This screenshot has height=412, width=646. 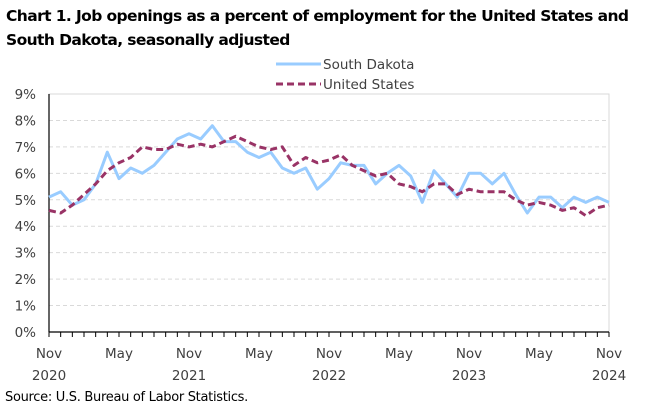 I want to click on x-tick-label-year: 2020, so click(x=49, y=376).